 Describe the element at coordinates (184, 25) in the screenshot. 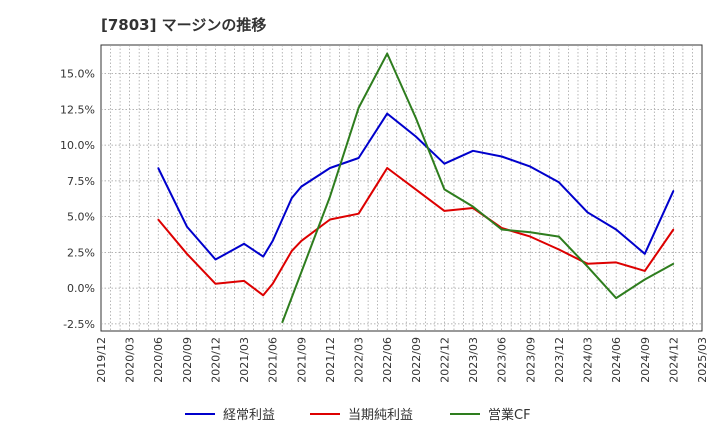

I see `chart-title: [7803] マージンの推移` at that location.